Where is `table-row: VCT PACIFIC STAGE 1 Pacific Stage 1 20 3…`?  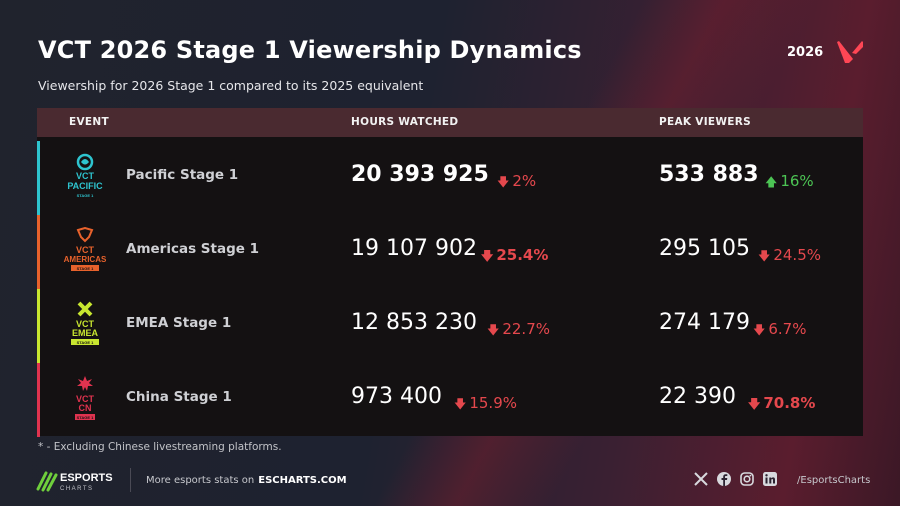 table-row: VCT PACIFIC STAGE 1 Pacific Stage 1 20 3… is located at coordinates (450, 178).